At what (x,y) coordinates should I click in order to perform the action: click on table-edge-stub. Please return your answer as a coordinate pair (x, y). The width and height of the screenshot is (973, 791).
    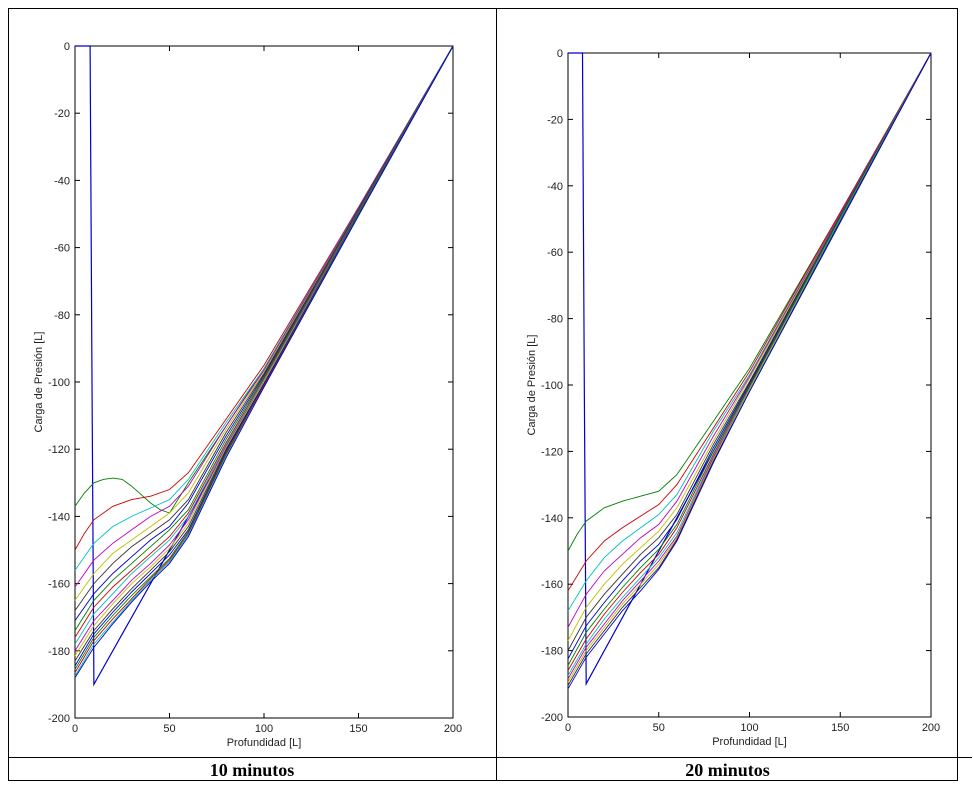
    Looking at the image, I should click on (965, 757).